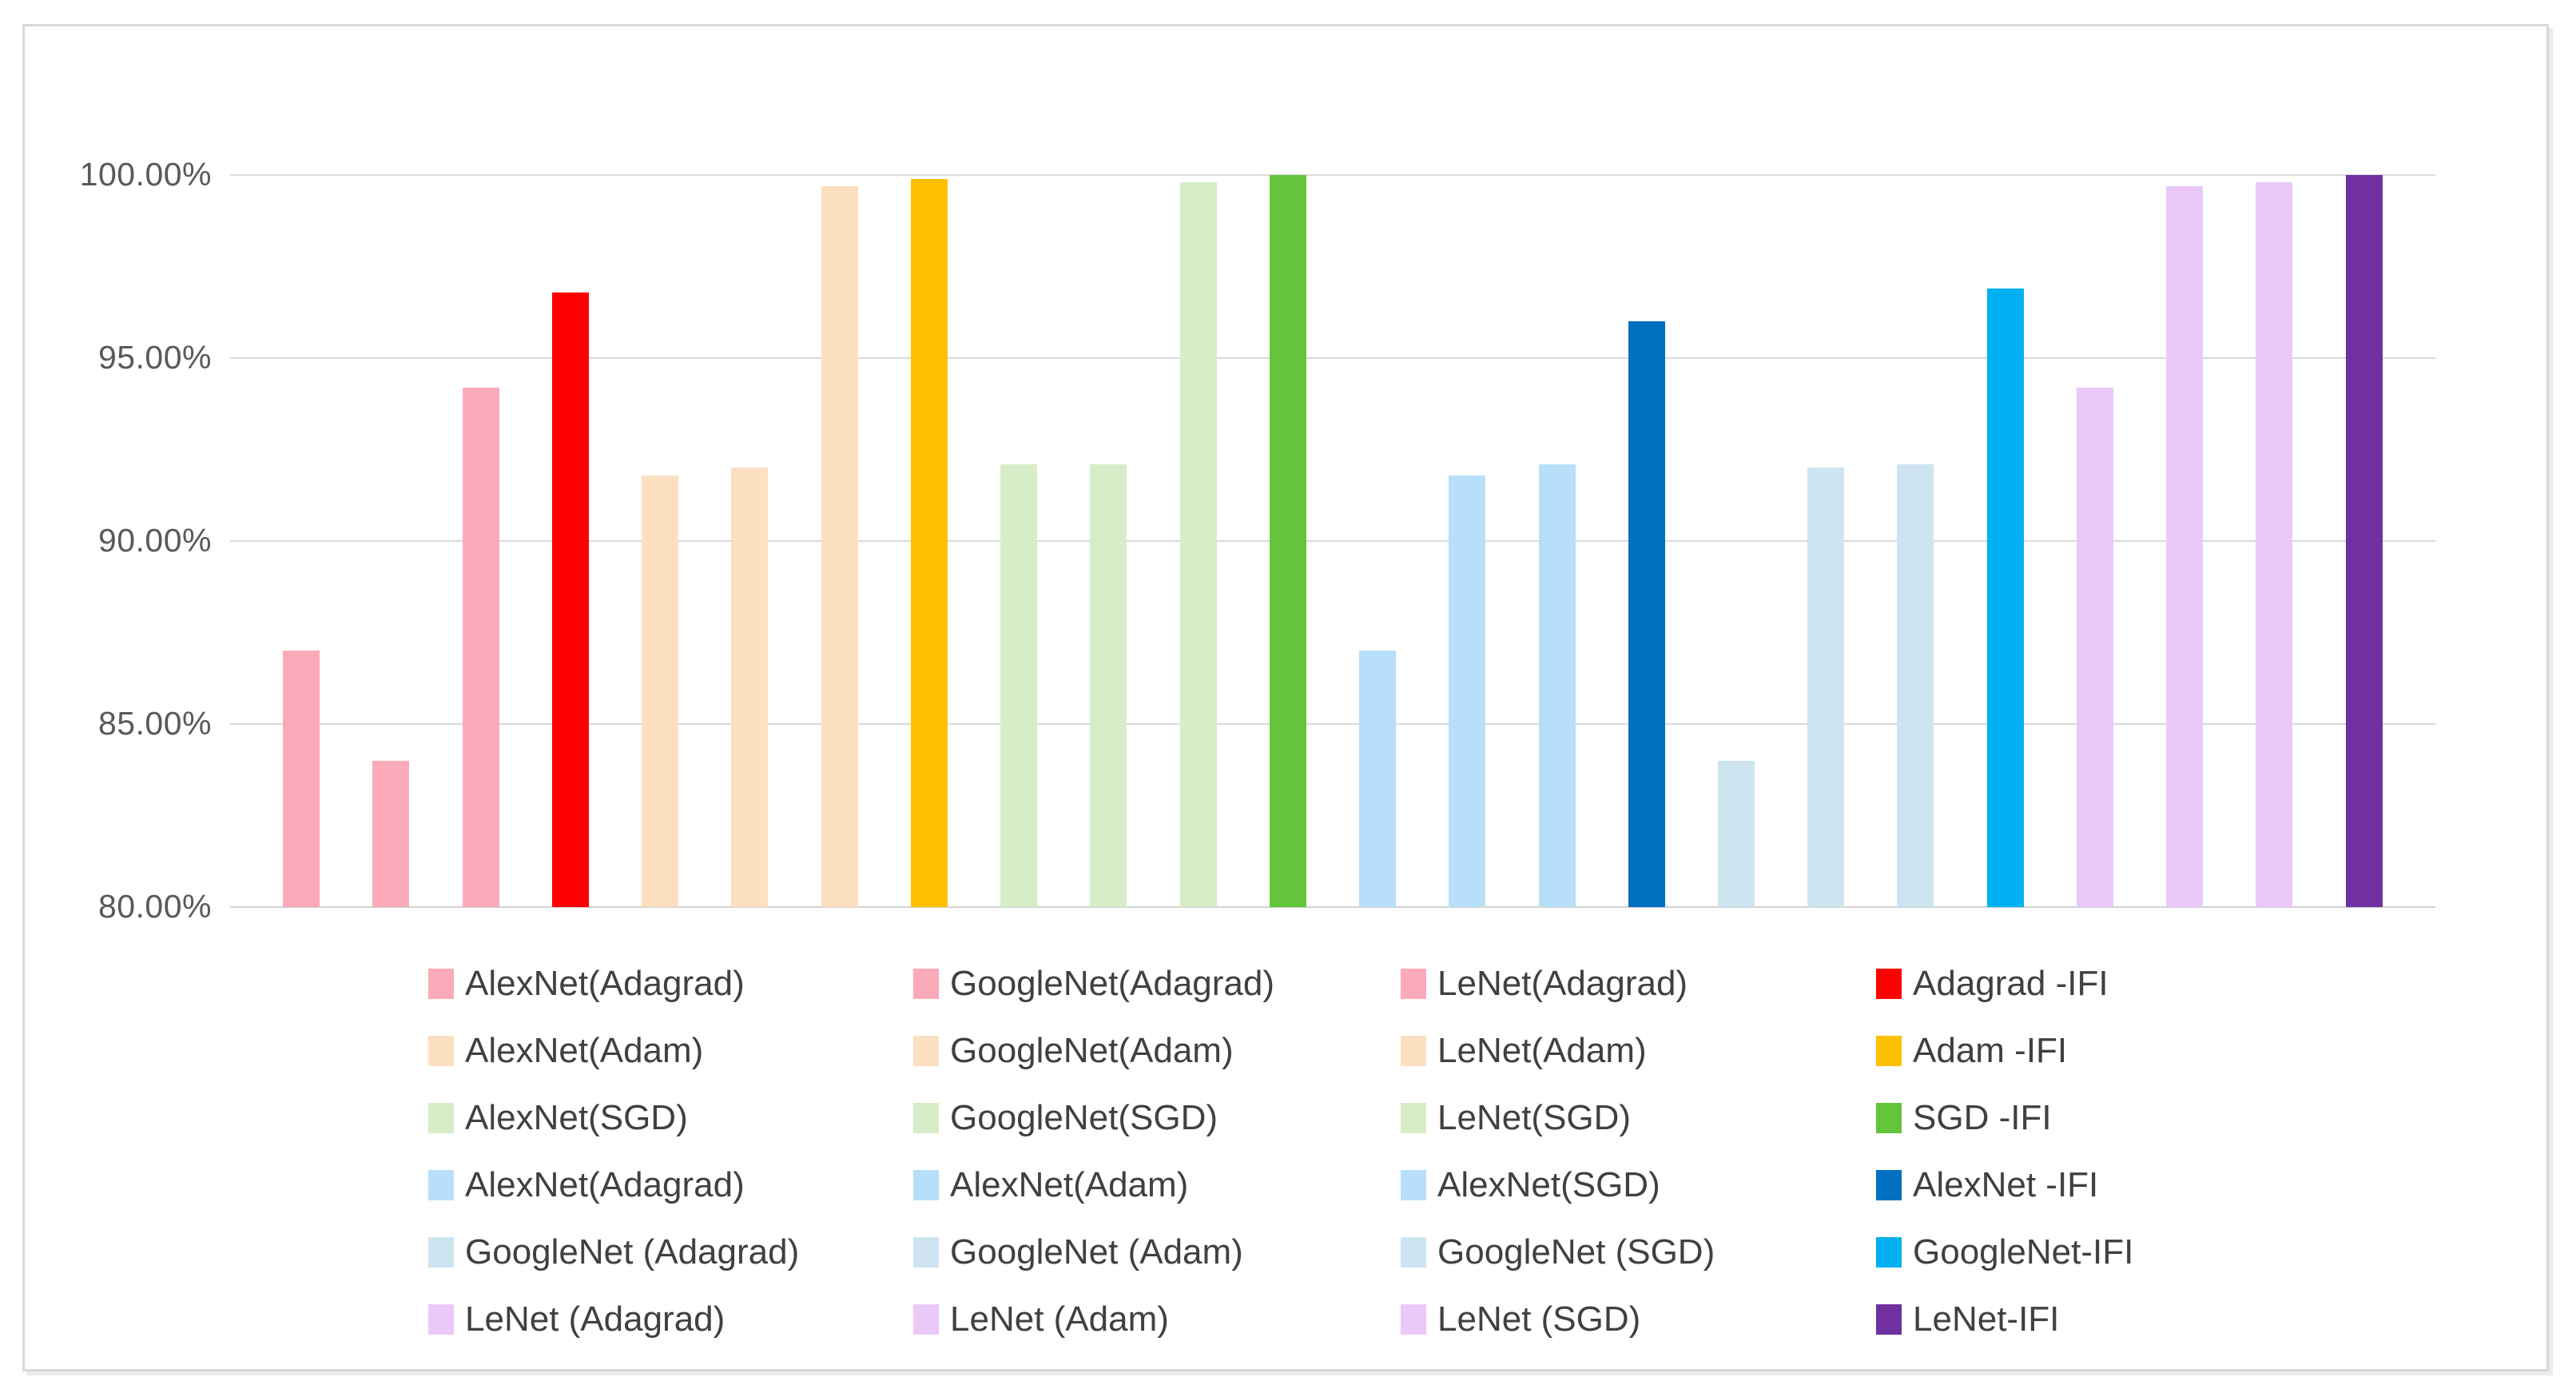 The height and width of the screenshot is (1397, 2576). Describe the element at coordinates (154, 540) in the screenshot. I see `y-tick-label-90: 90.00%` at that location.